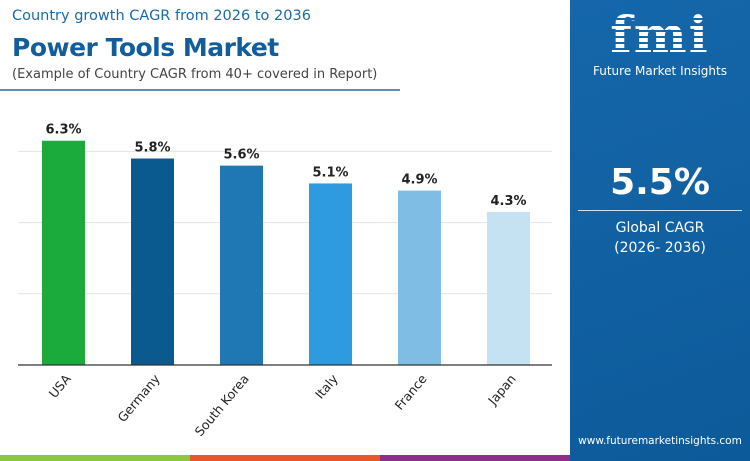 The image size is (750, 461). Describe the element at coordinates (508, 201) in the screenshot. I see `data-label: 4.3%` at that location.